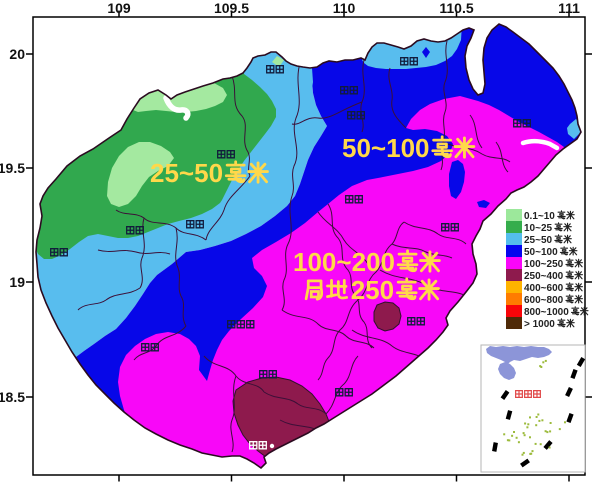 The width and height of the screenshot is (600, 504). I want to click on svg-text: 20, so click(17, 54).